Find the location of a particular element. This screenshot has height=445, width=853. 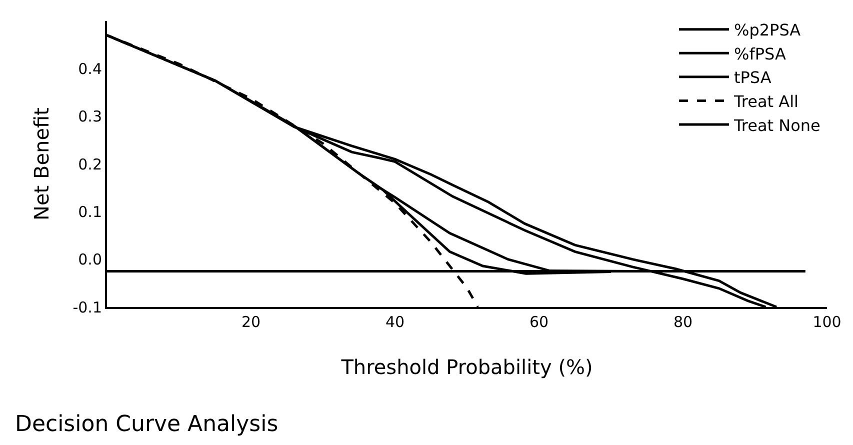

x-tick-label: 20 is located at coordinates (251, 322).